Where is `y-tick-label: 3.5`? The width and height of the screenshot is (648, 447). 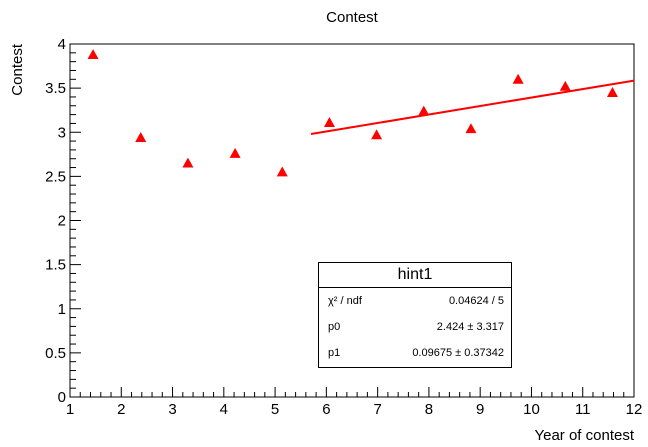
y-tick-label: 3.5 is located at coordinates (55, 88).